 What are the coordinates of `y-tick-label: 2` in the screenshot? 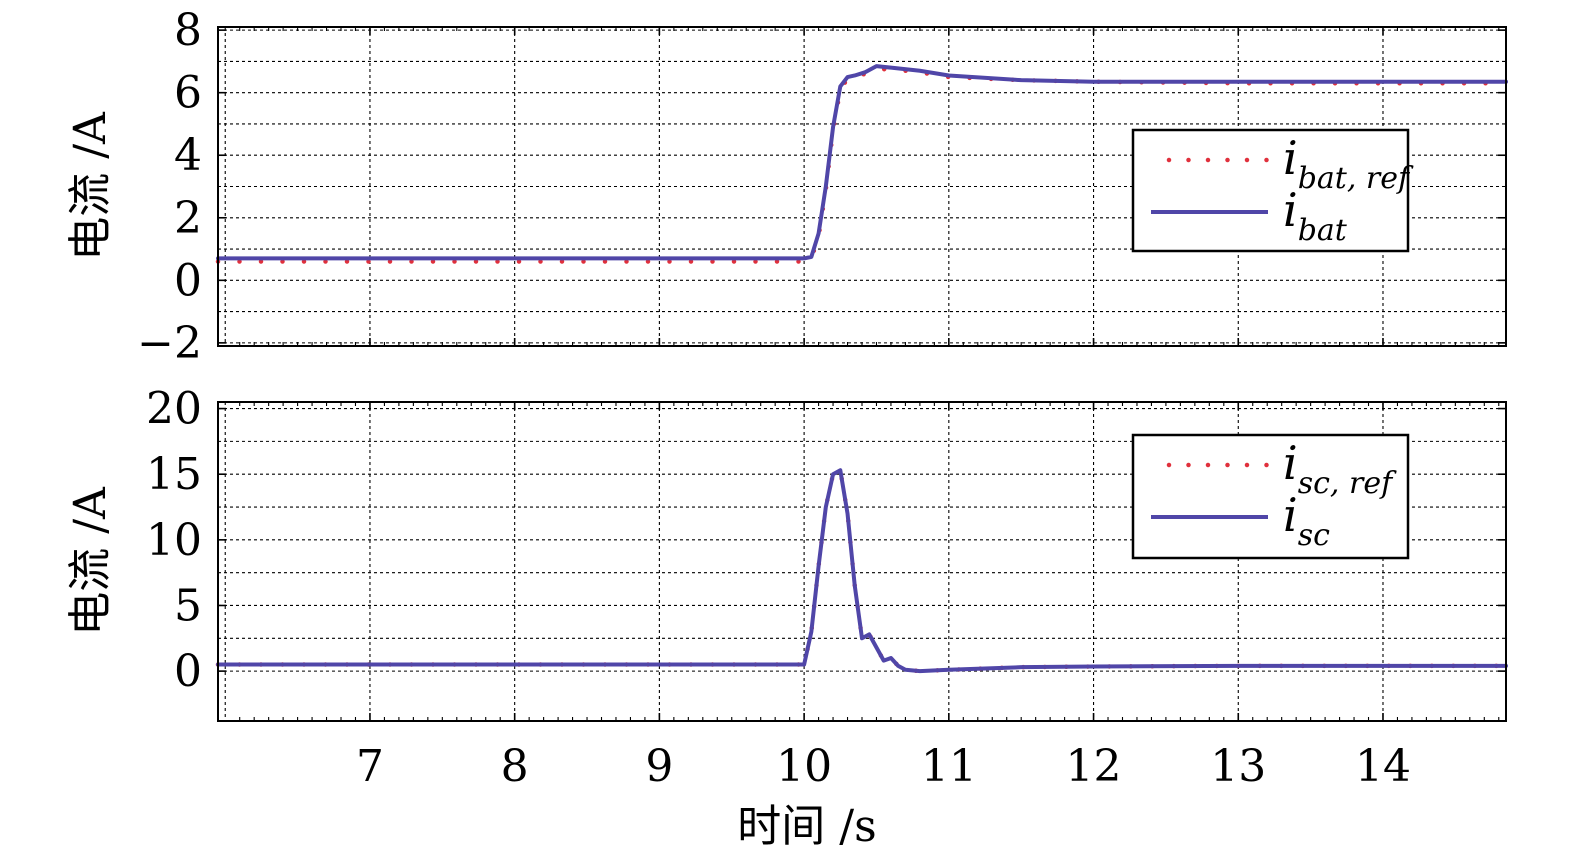 It's located at (188, 218).